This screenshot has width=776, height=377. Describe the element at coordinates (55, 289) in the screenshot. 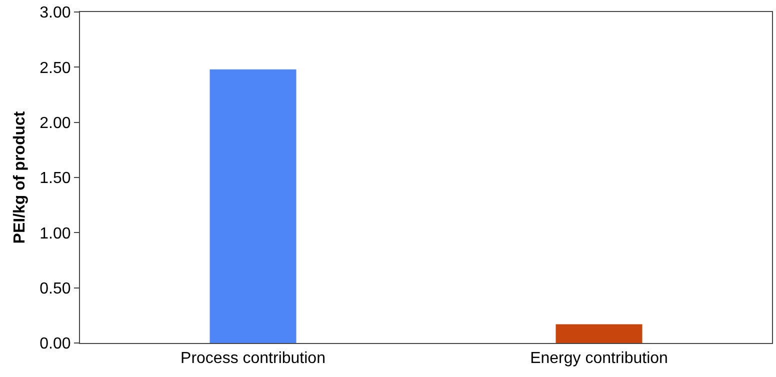

I see `y-tick-label: 0.50` at that location.